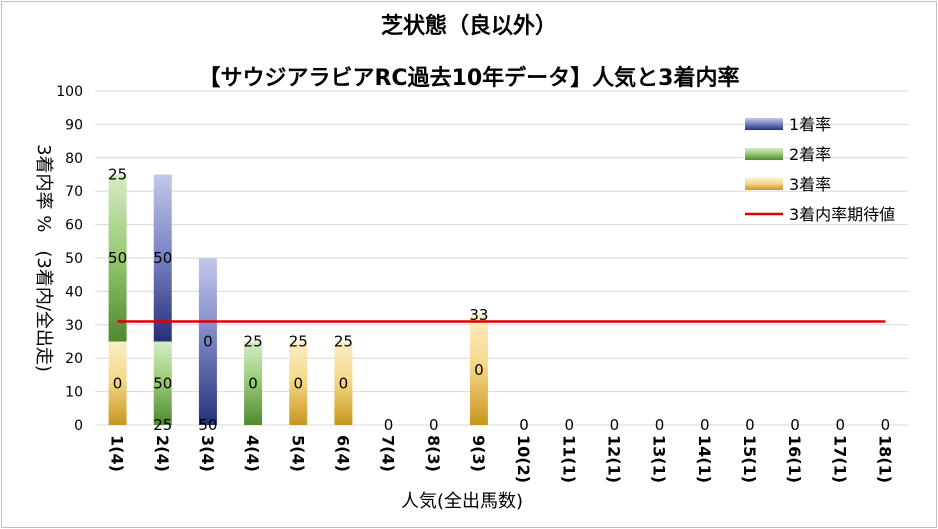 This screenshot has height=529, width=938. I want to click on bar-1着率-3(4), so click(207, 341).